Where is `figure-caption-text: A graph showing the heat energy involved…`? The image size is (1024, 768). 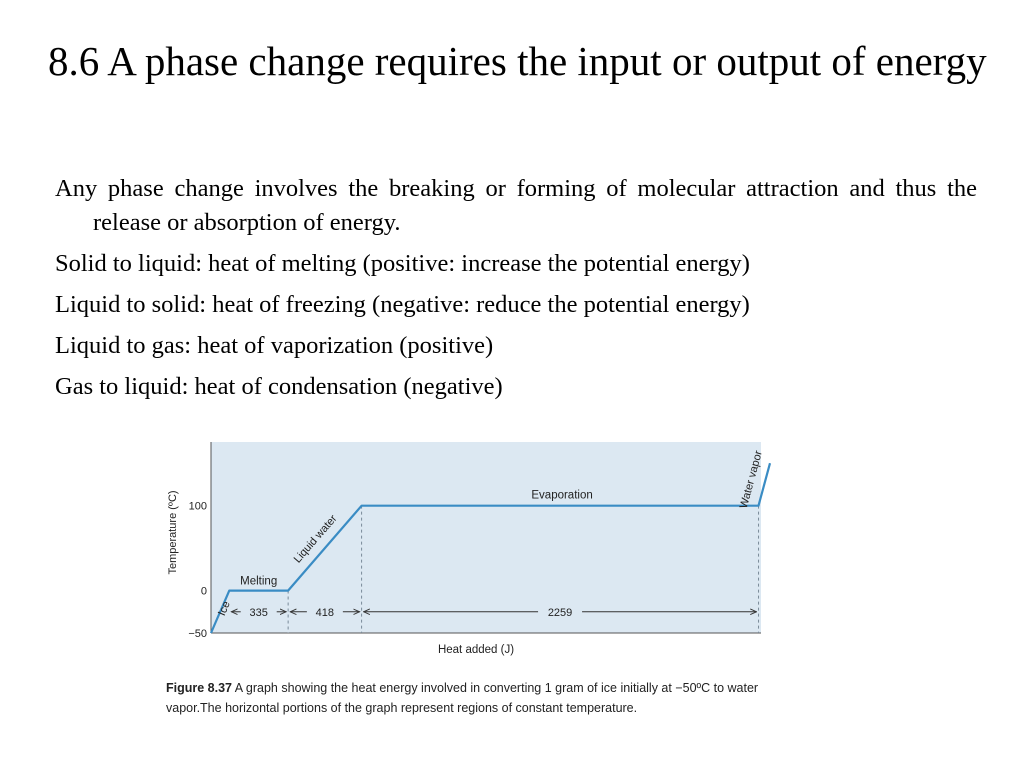
figure-caption-text: A graph showing the heat energy involved… is located at coordinates (462, 698).